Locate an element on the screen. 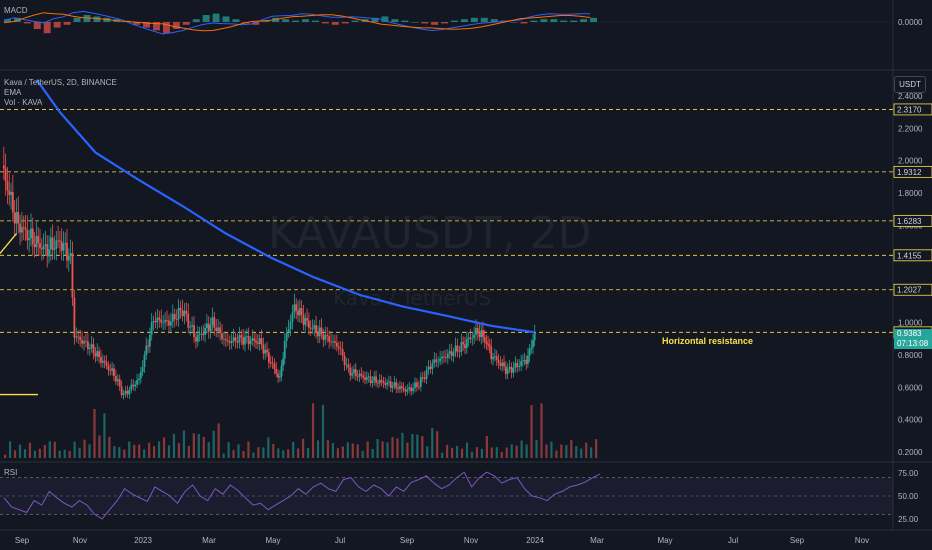 This screenshot has width=932, height=550. currency-button: USDT is located at coordinates (910, 84).